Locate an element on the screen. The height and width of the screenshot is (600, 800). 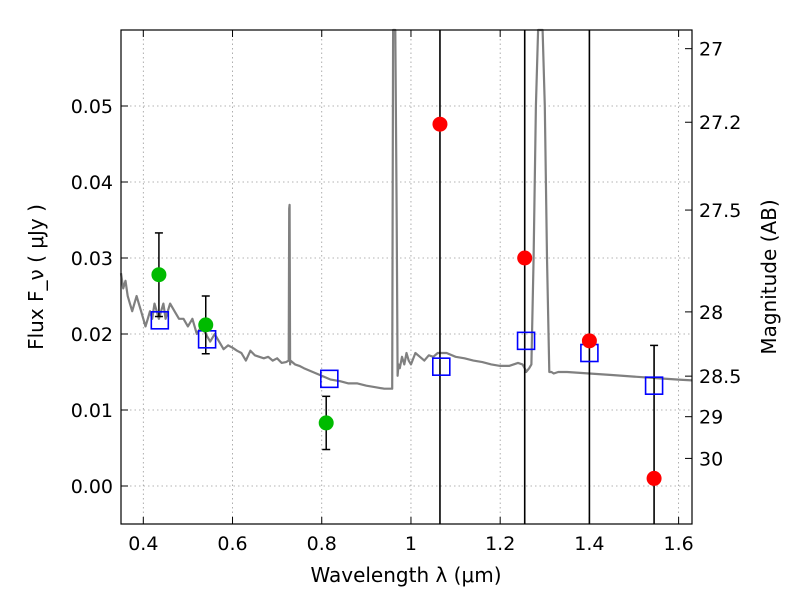
mag-tick-label: 28.5 is located at coordinates (720, 377).